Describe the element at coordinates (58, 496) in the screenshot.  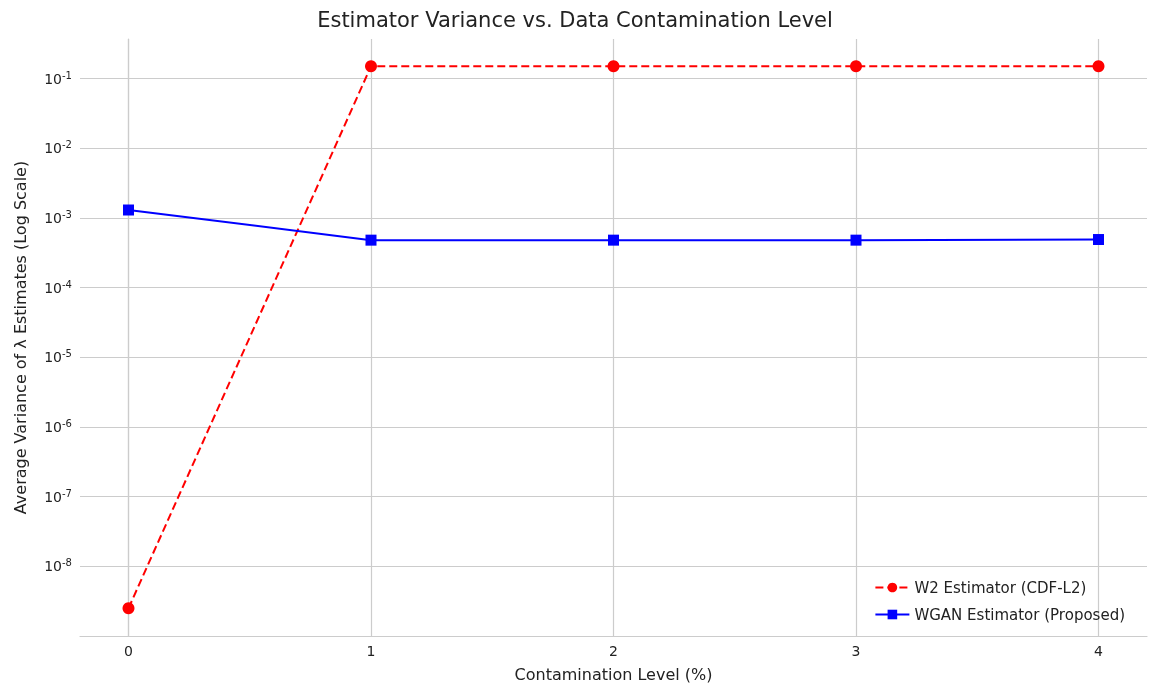
I see `y-tick-label: 10$^{-7}$` at that location.